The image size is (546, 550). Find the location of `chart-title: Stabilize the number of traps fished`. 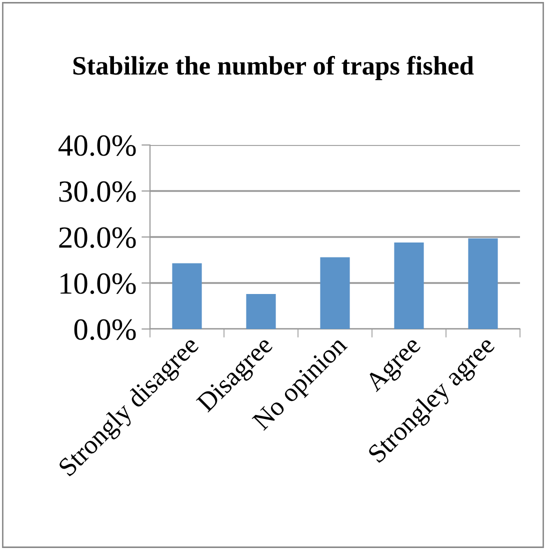

chart-title: Stabilize the number of traps fished is located at coordinates (273, 68).